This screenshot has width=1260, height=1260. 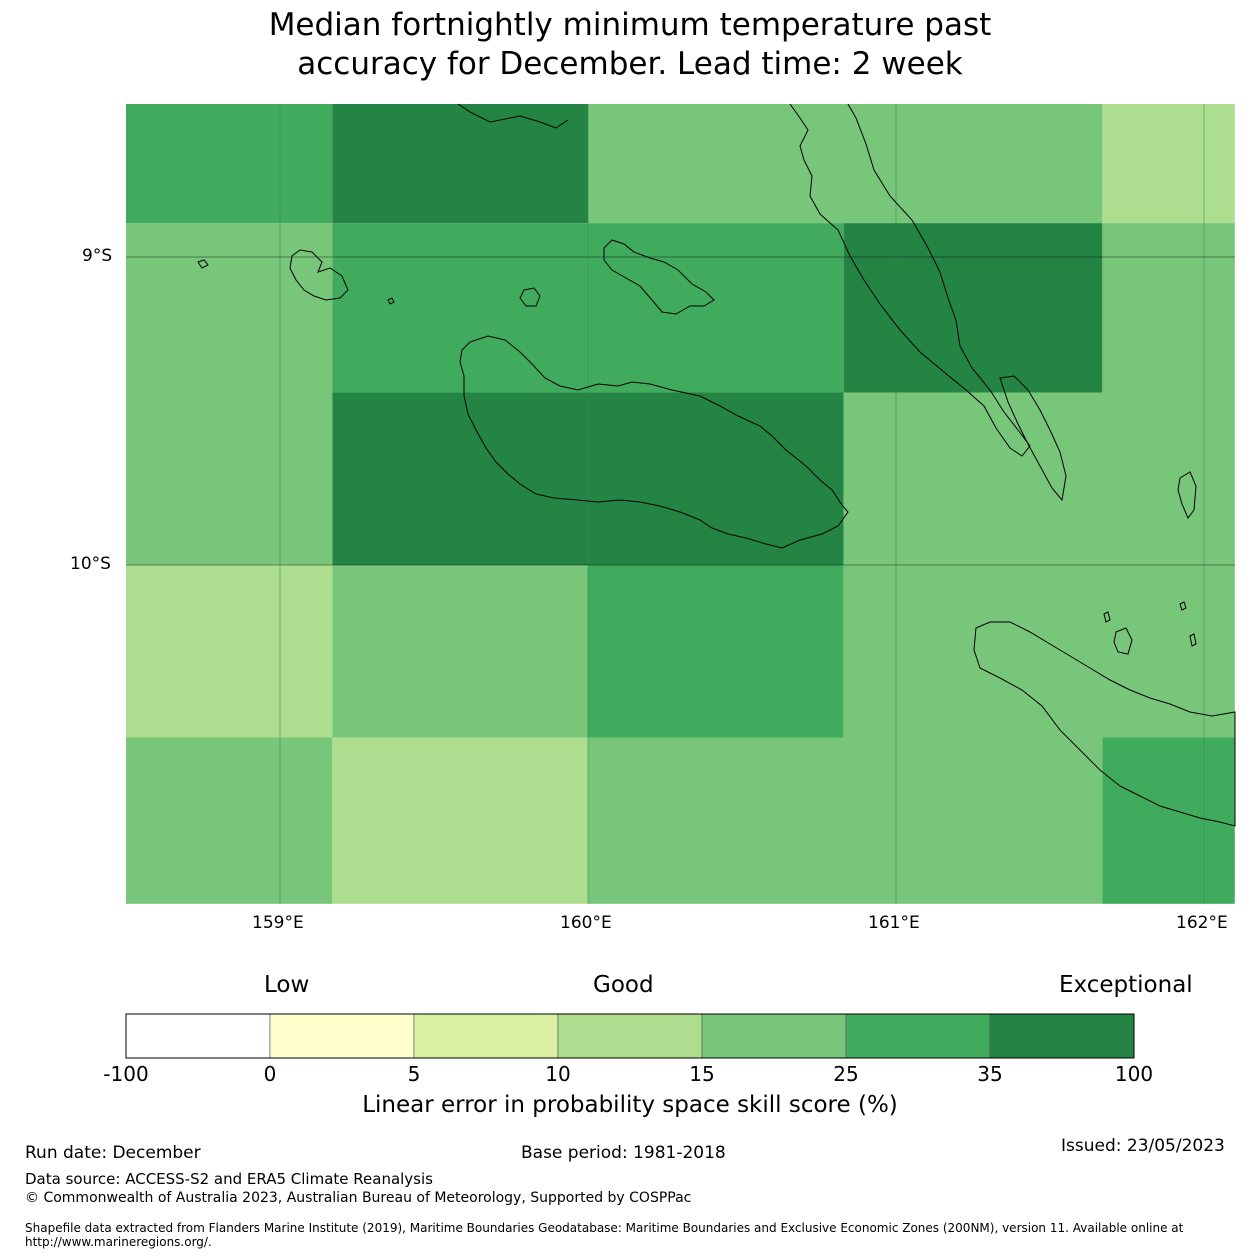 What do you see at coordinates (1187, 495) in the screenshot?
I see `small-malaita-island` at bounding box center [1187, 495].